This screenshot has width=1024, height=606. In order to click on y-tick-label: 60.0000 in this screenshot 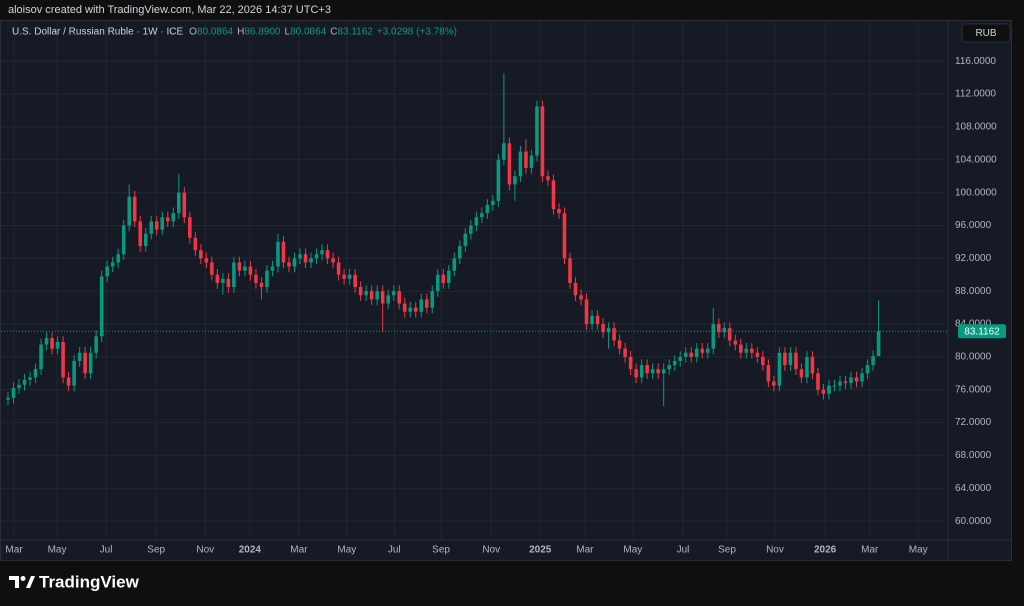, I will do `click(973, 521)`.